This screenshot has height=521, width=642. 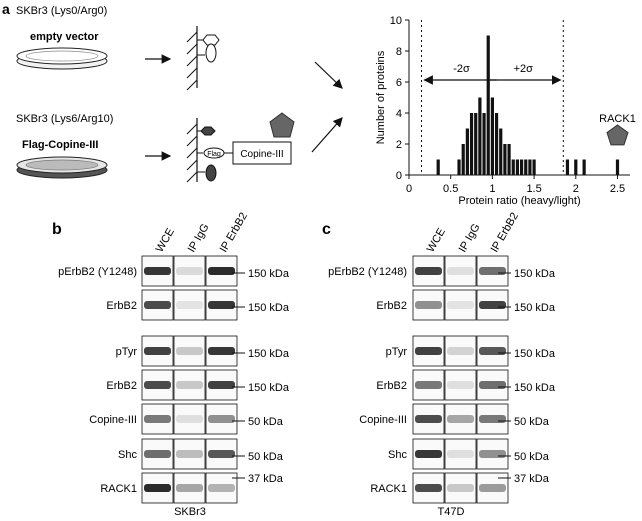 What do you see at coordinates (533, 189) in the screenshot?
I see `x-tick-label: 1.5` at bounding box center [533, 189].